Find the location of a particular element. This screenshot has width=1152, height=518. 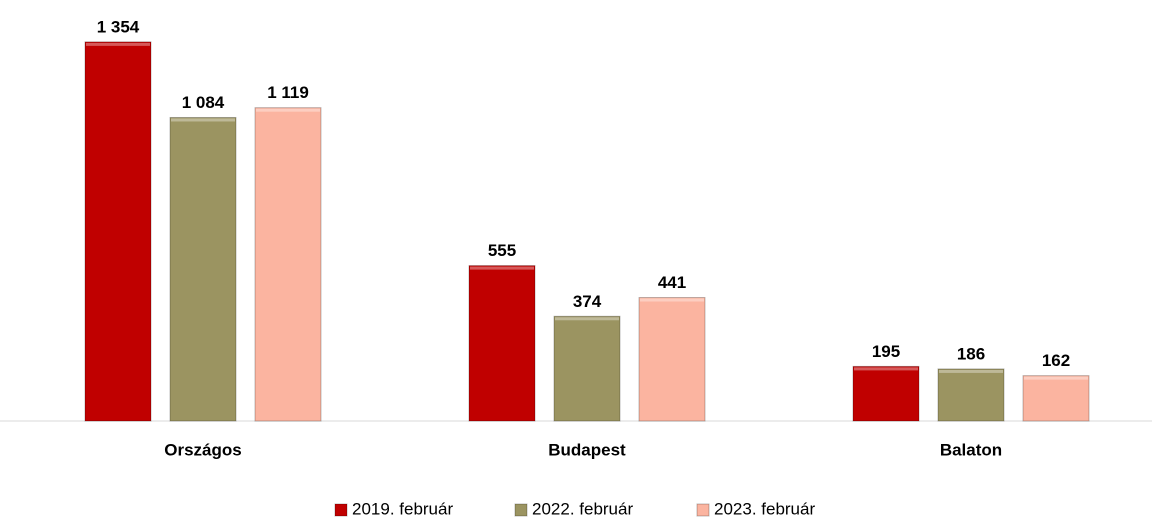

legend-label: 2023. február is located at coordinates (764, 508).